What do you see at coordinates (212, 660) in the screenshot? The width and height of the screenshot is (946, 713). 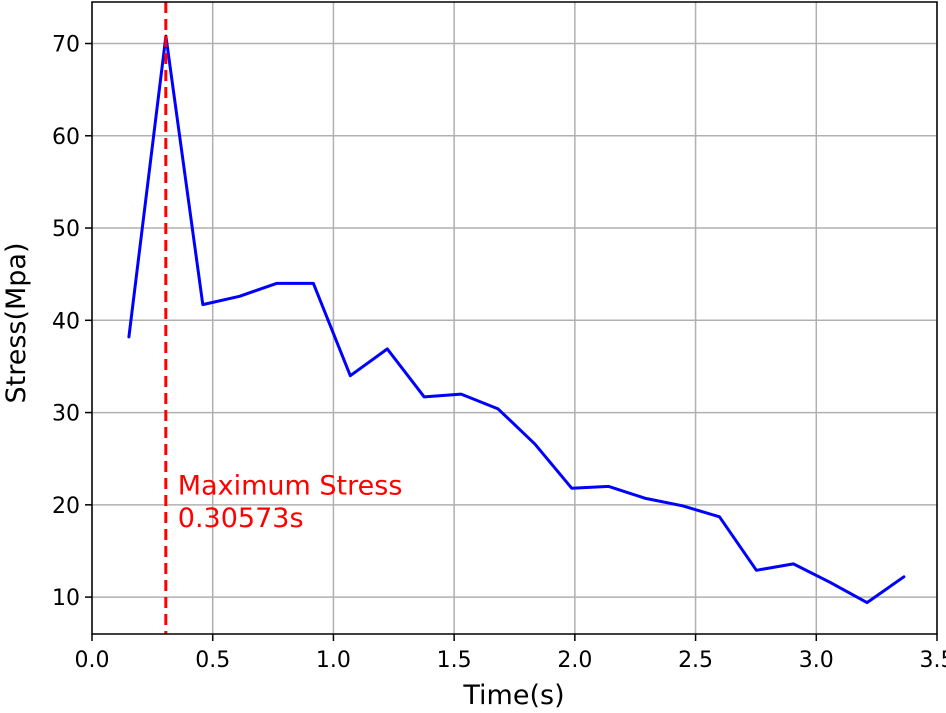 I see `x-tick-label: 0.5` at bounding box center [212, 660].